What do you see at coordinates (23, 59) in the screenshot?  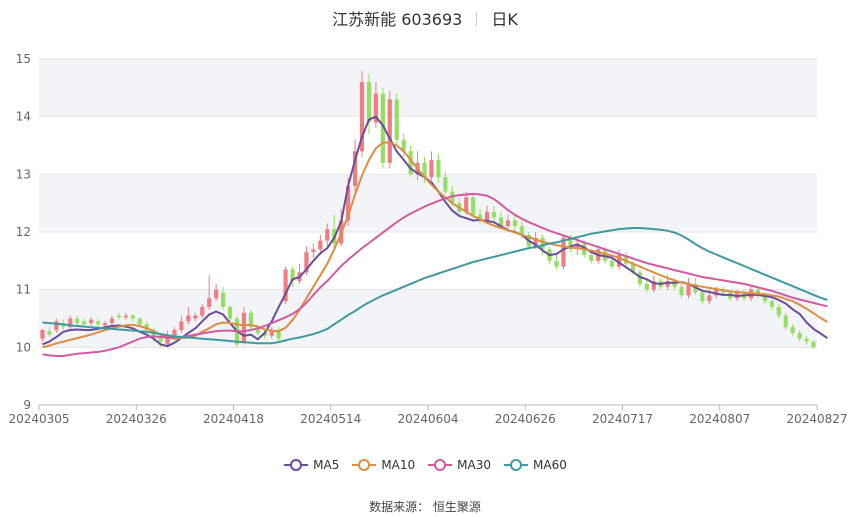 I see `y-tick-label: 15` at bounding box center [23, 59].